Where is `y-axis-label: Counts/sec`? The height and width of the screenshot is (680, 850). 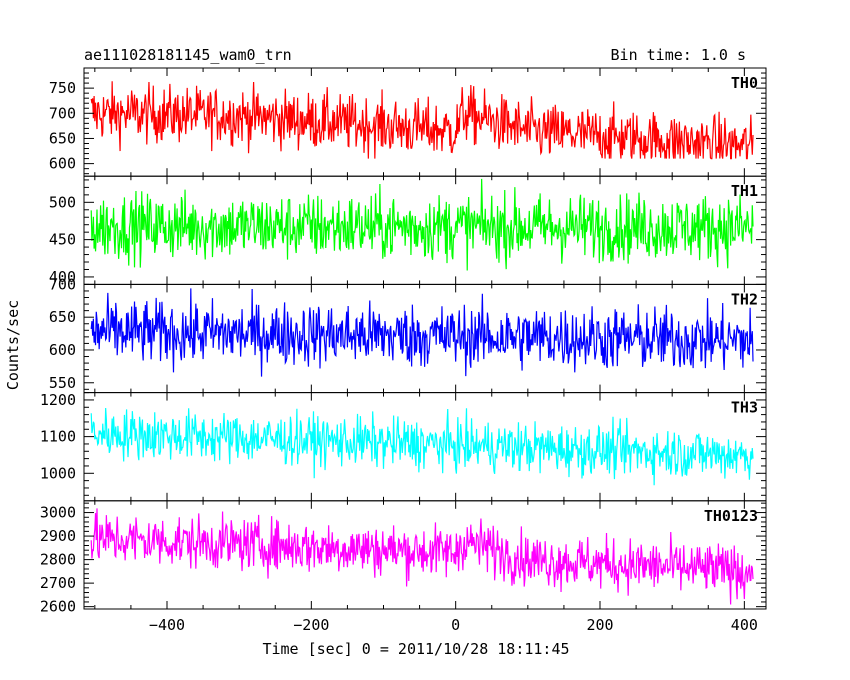 y-axis-label: Counts/sec is located at coordinates (13, 345).